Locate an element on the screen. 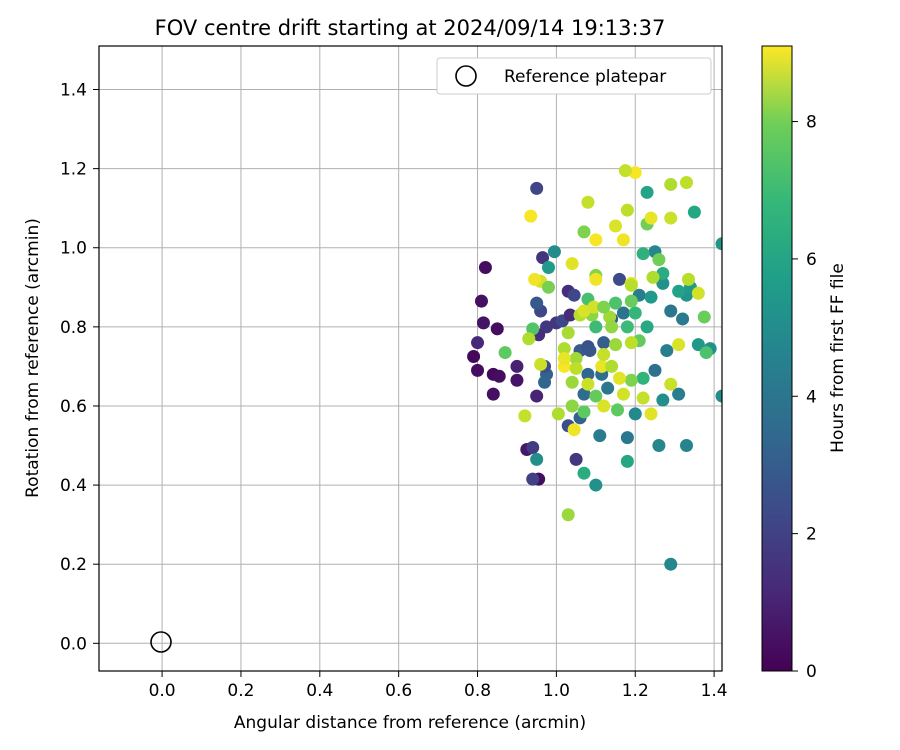 The width and height of the screenshot is (900, 750). colorbar-tick-label: 0 is located at coordinates (811, 672).